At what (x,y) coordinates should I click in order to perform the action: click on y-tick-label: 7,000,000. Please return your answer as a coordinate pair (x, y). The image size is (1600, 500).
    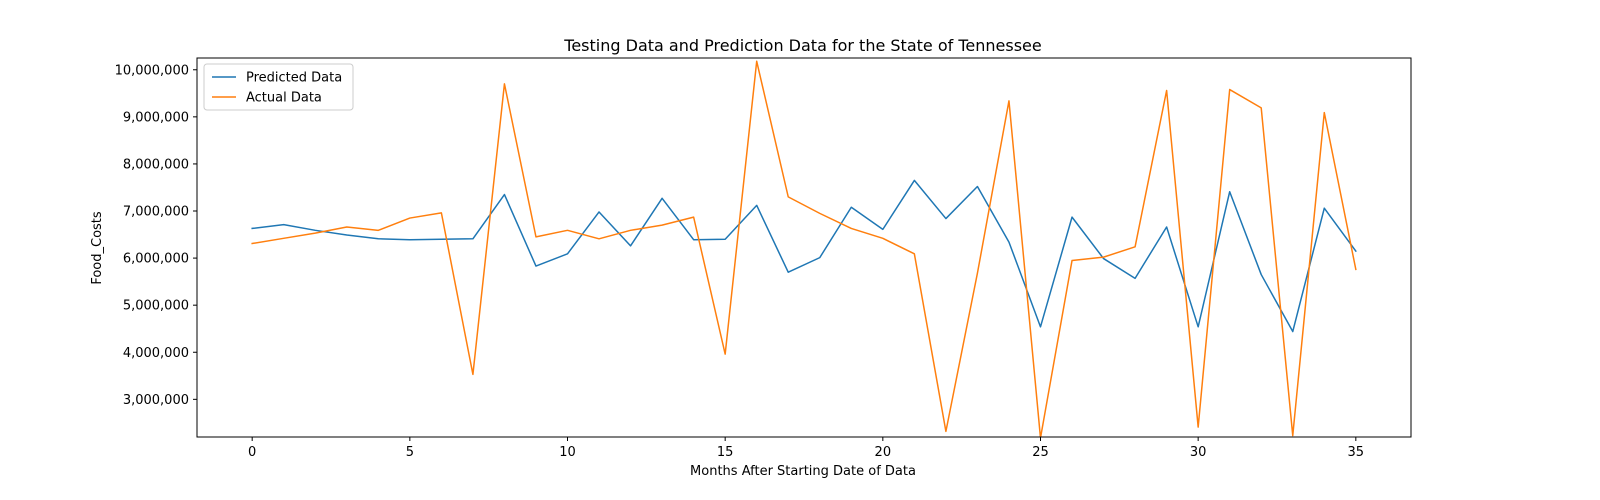
    Looking at the image, I should click on (156, 212).